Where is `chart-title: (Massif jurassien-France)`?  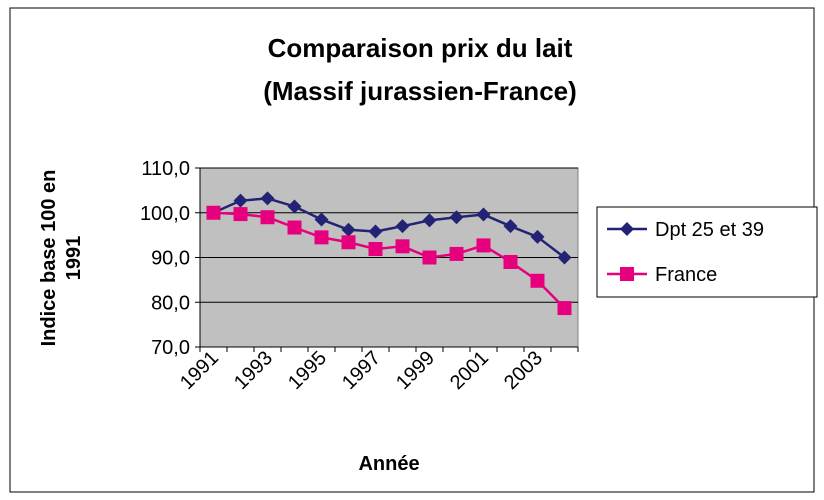
chart-title: (Massif jurassien-France) is located at coordinates (420, 91).